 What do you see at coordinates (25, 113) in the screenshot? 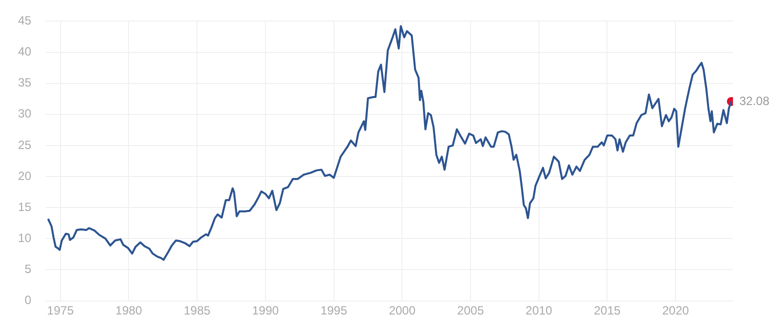
I see `y-tick-label: 30` at bounding box center [25, 113].